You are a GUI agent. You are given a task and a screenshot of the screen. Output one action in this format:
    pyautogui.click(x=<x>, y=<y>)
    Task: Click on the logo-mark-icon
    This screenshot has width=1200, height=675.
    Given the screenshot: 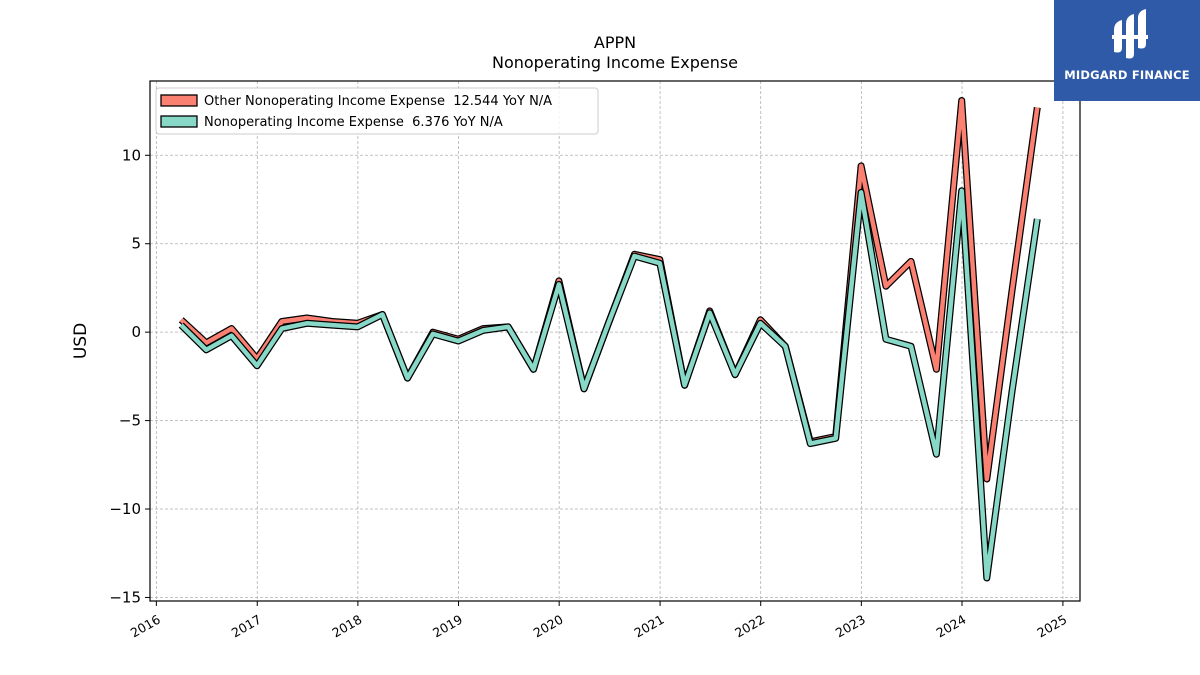 What is the action you would take?
    pyautogui.click(x=1130, y=34)
    